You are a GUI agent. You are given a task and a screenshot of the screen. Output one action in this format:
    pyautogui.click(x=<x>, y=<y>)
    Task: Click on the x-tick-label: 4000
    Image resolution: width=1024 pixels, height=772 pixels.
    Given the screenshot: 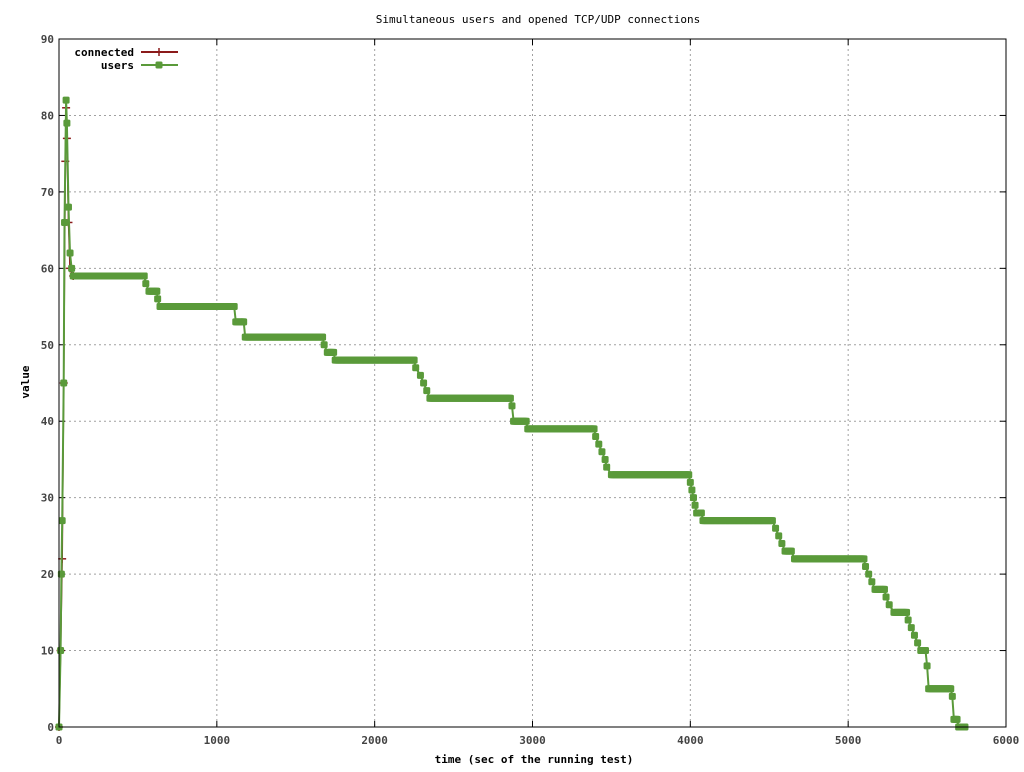 What is the action you would take?
    pyautogui.click(x=690, y=740)
    